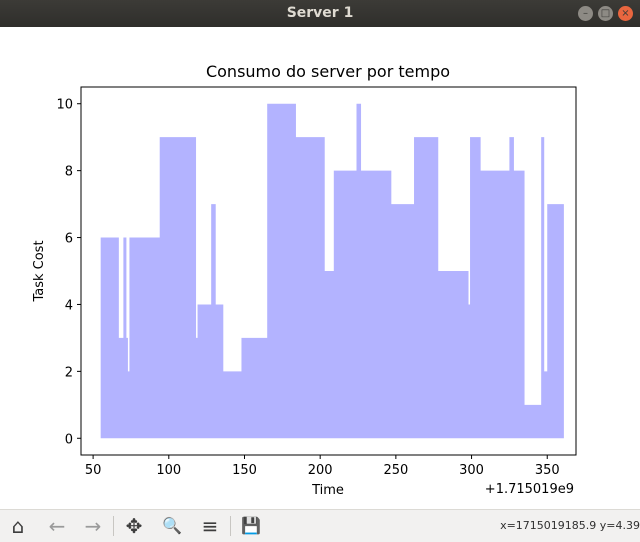 The width and height of the screenshot is (640, 542). I want to click on close-button: ×, so click(625, 13).